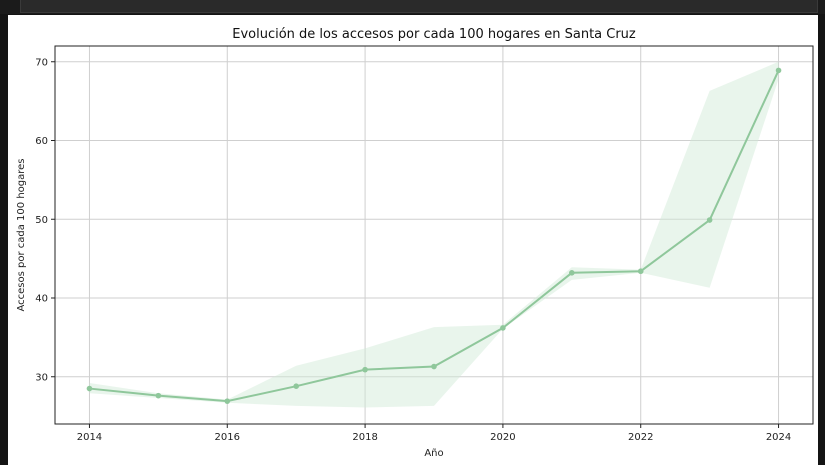  What do you see at coordinates (41, 299) in the screenshot?
I see `y-tick-label: 40` at bounding box center [41, 299].